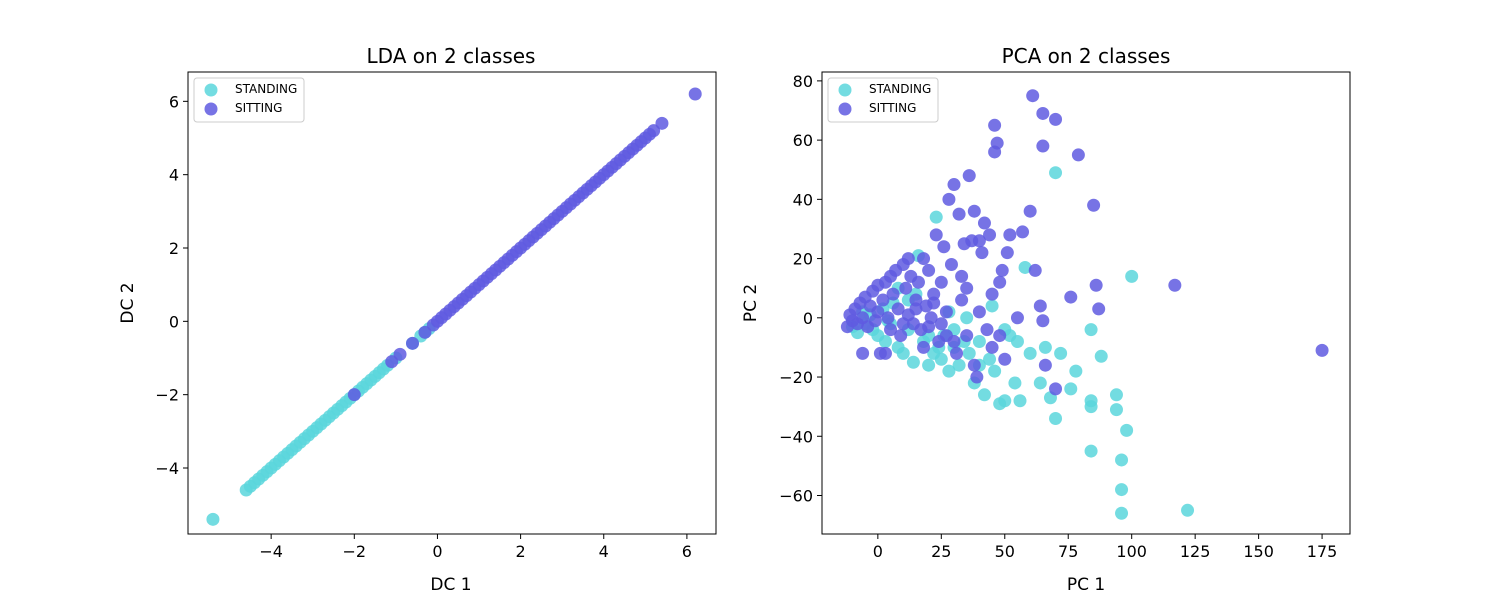  What do you see at coordinates (803, 199) in the screenshot?
I see `y-tick-label: 40` at bounding box center [803, 199].